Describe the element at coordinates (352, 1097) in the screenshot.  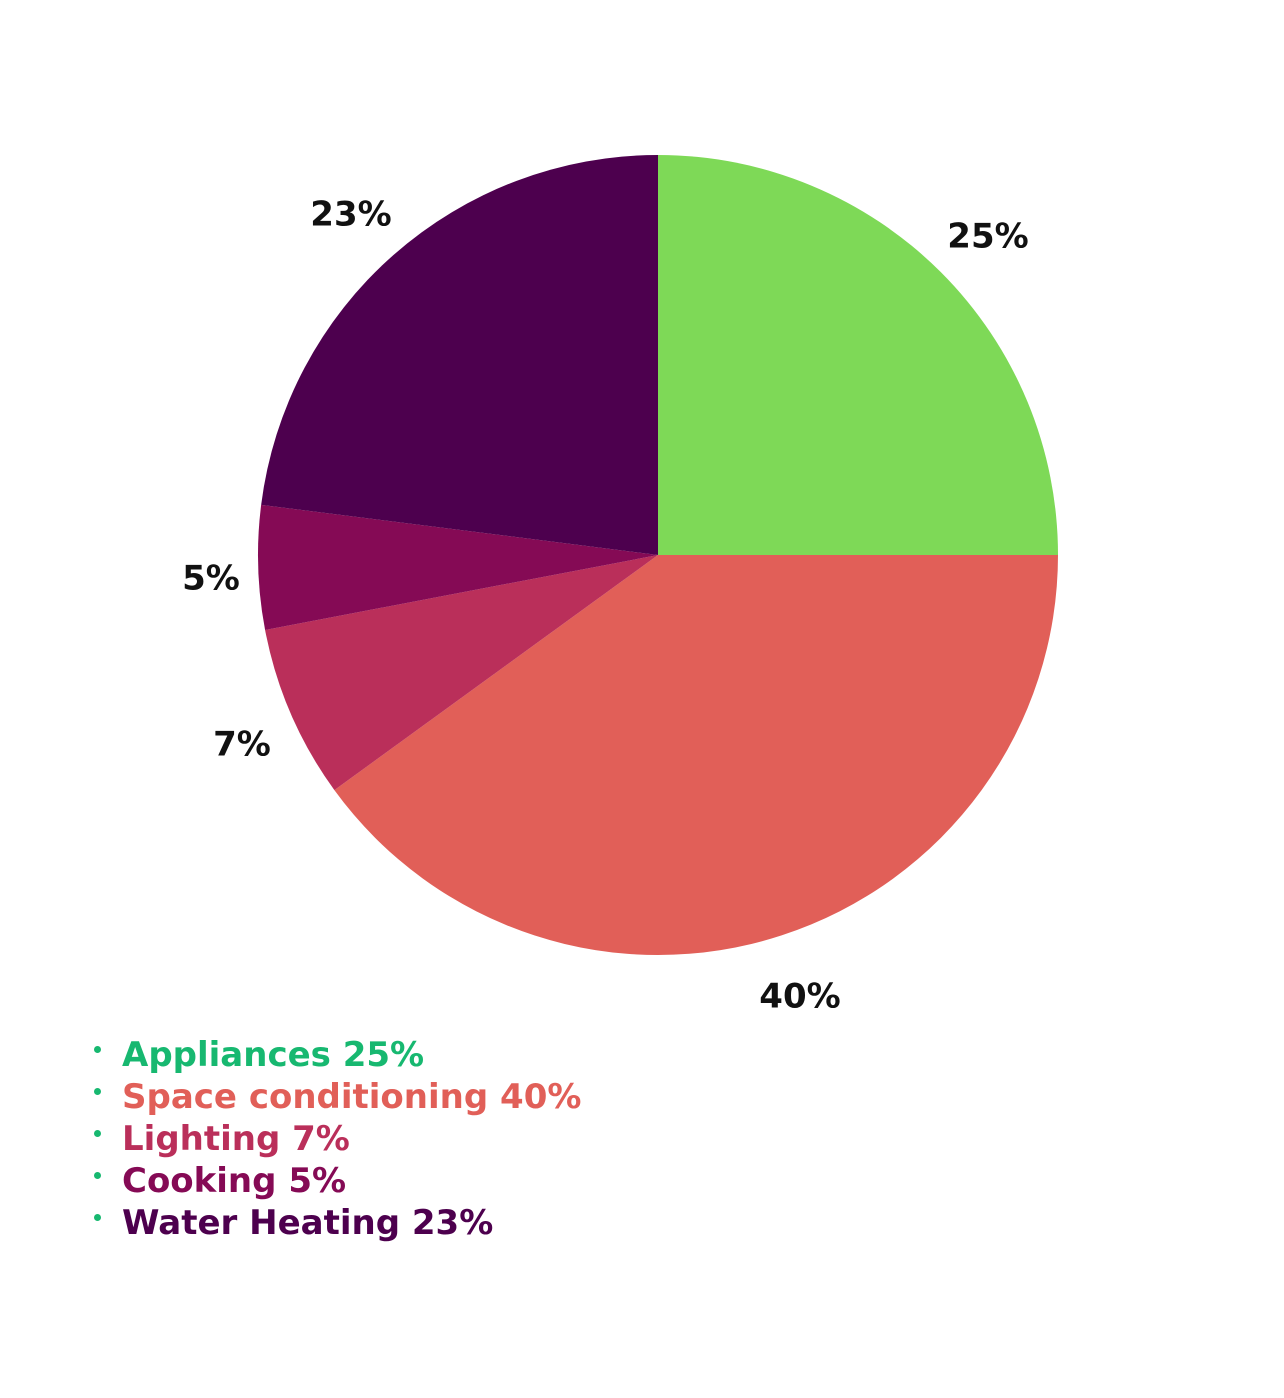
I see `legend-label-space-conditioning: Space conditioning 40%` at that location.